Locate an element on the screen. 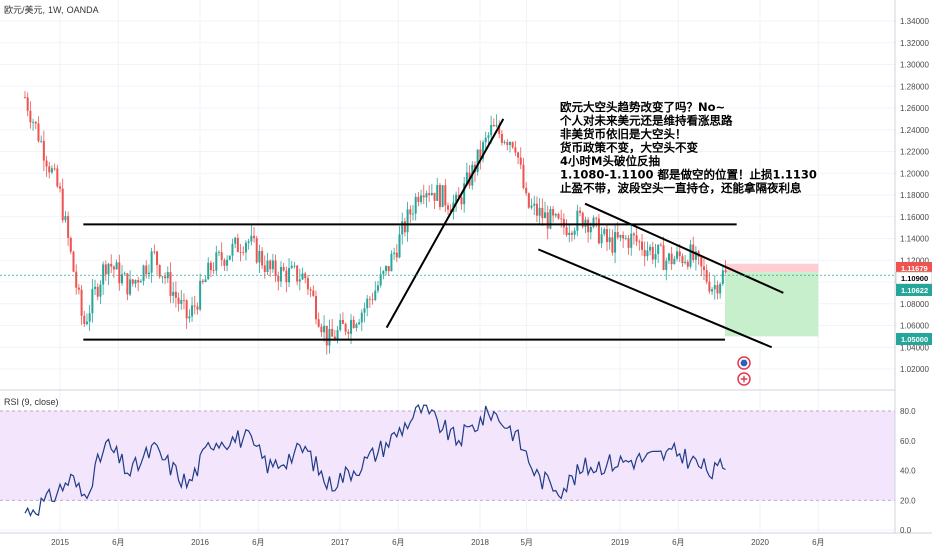 This screenshot has width=932, height=550. annotation-line: 个人对未来美元还是维持看涨思路 is located at coordinates (646, 121).